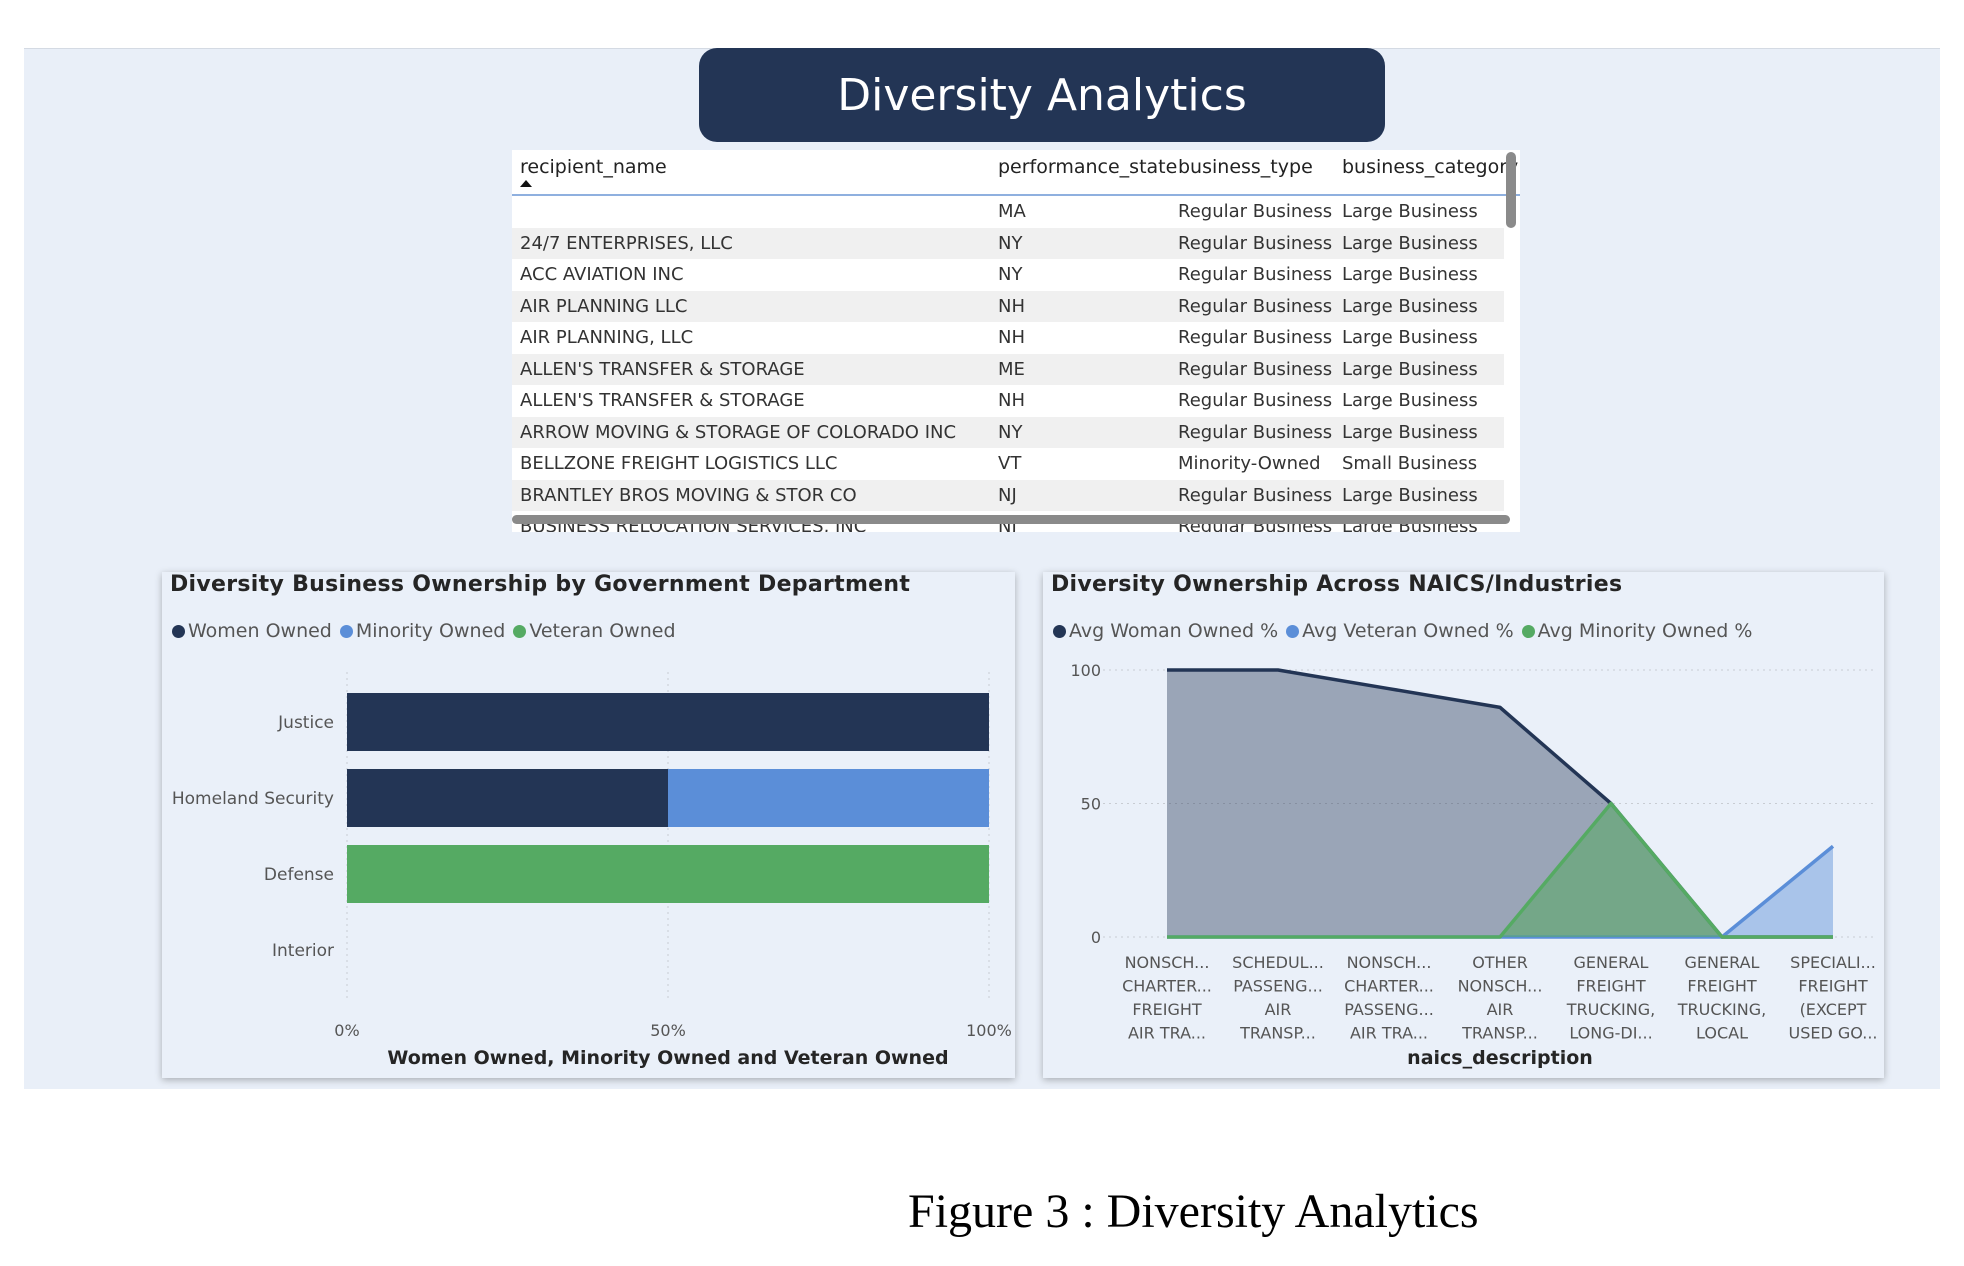 The width and height of the screenshot is (1964, 1266). I want to click on area-y-tick-label: 0, so click(1096, 937).